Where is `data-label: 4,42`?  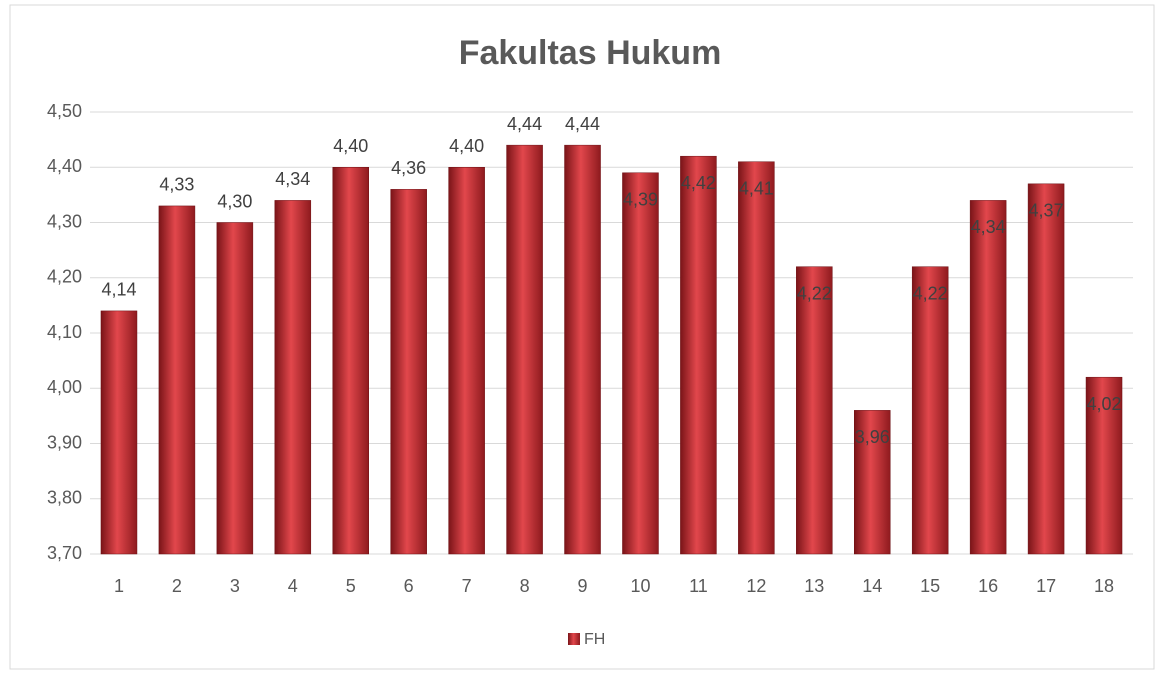 data-label: 4,42 is located at coordinates (698, 183).